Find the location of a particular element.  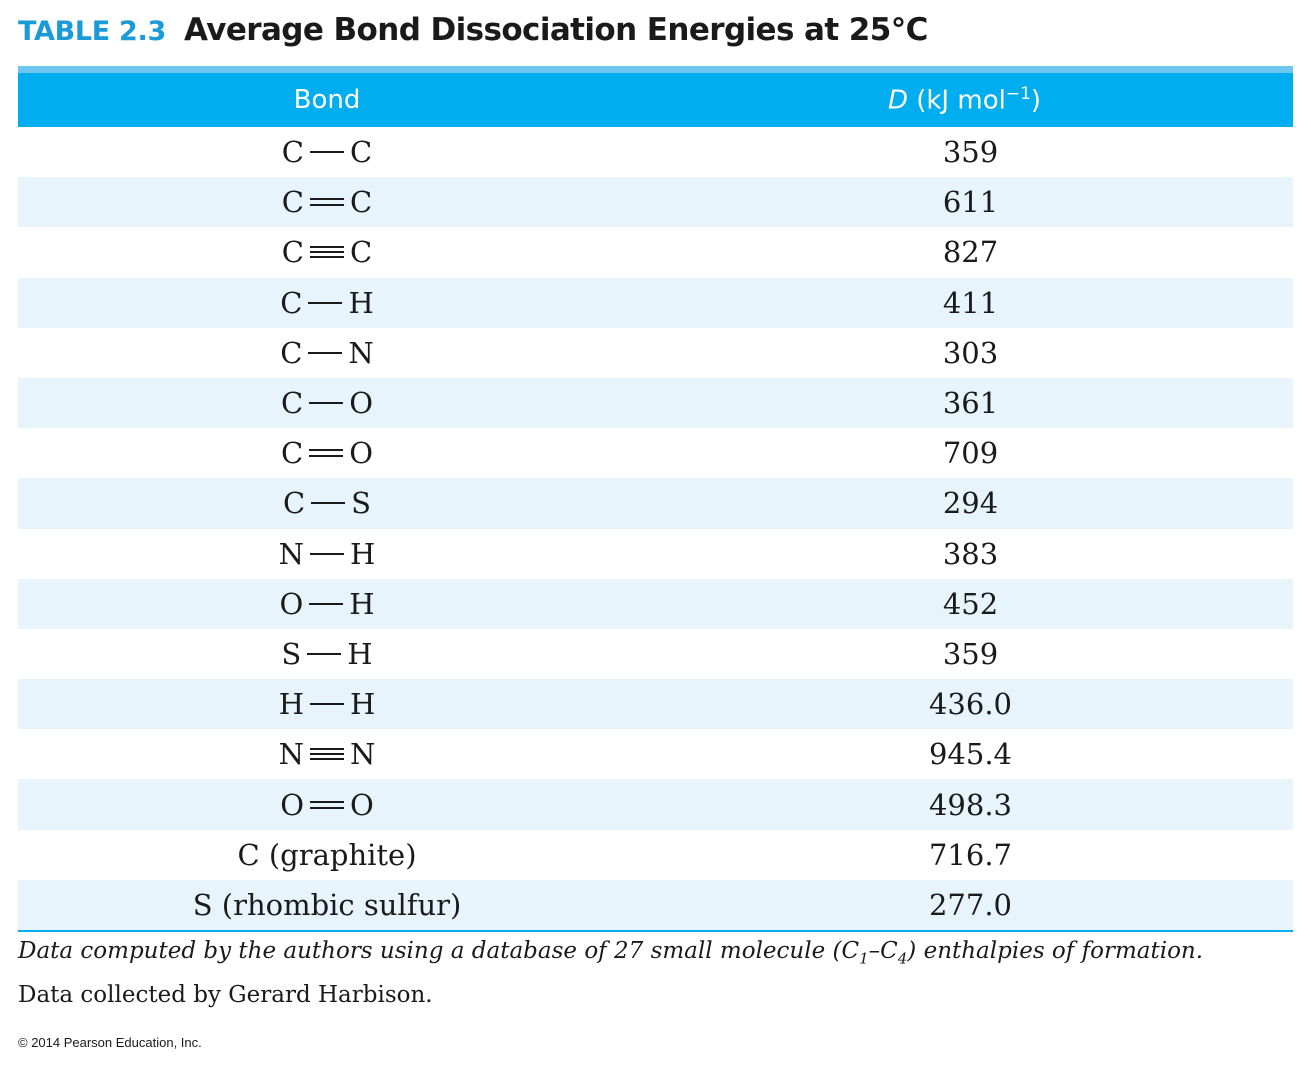

table-row: O O 498.3 is located at coordinates (655, 804).